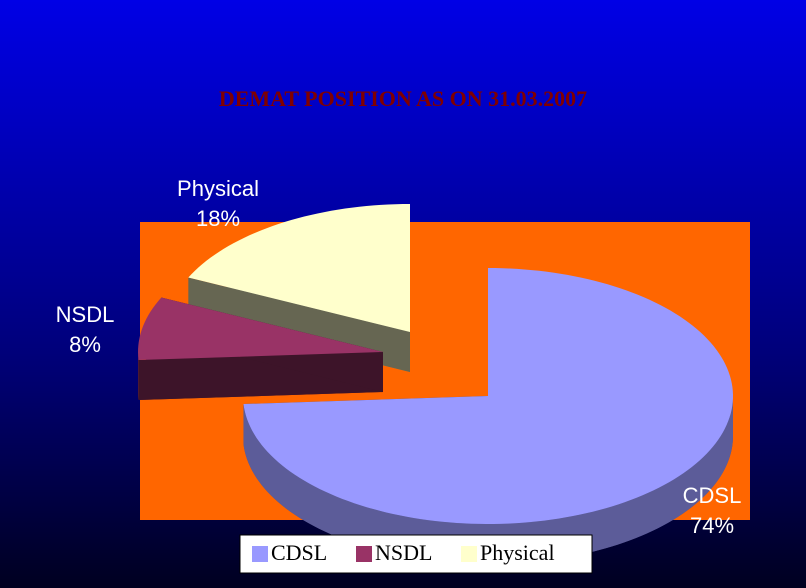 The height and width of the screenshot is (588, 806). I want to click on chart-title: DEMAT POSITION AS ON 31.03.2007, so click(403, 98).